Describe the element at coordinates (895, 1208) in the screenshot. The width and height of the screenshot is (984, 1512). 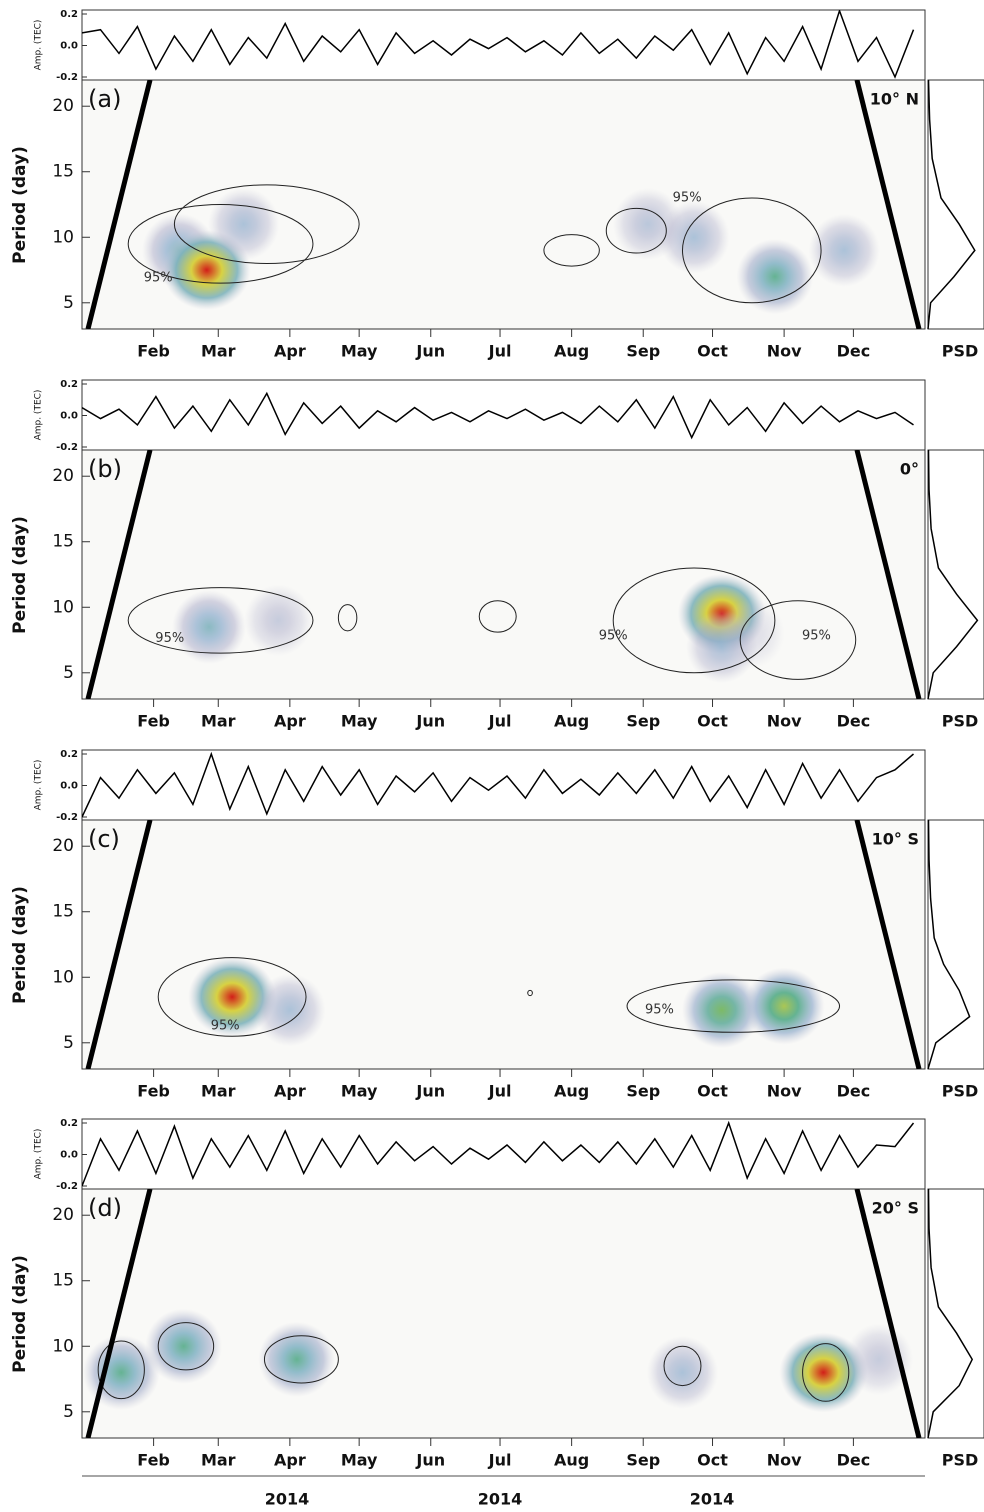
I see `region-label: 20° S` at that location.